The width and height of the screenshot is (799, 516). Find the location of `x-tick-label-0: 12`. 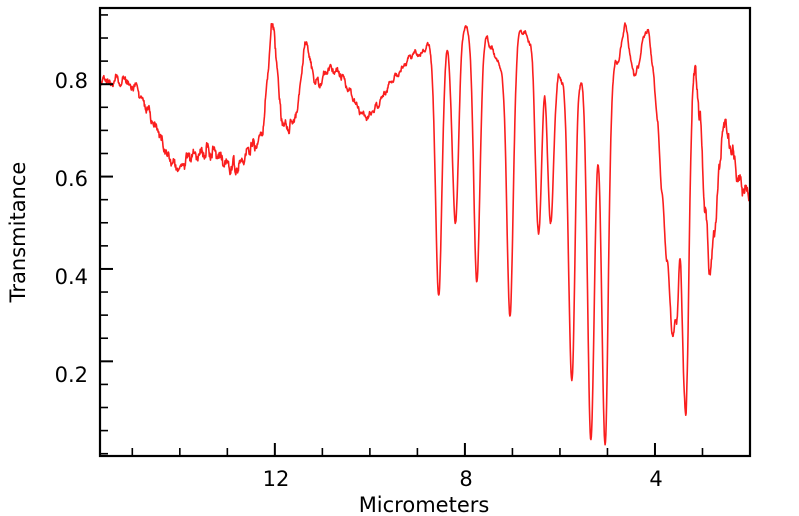

x-tick-label-0: 12 is located at coordinates (276, 479).